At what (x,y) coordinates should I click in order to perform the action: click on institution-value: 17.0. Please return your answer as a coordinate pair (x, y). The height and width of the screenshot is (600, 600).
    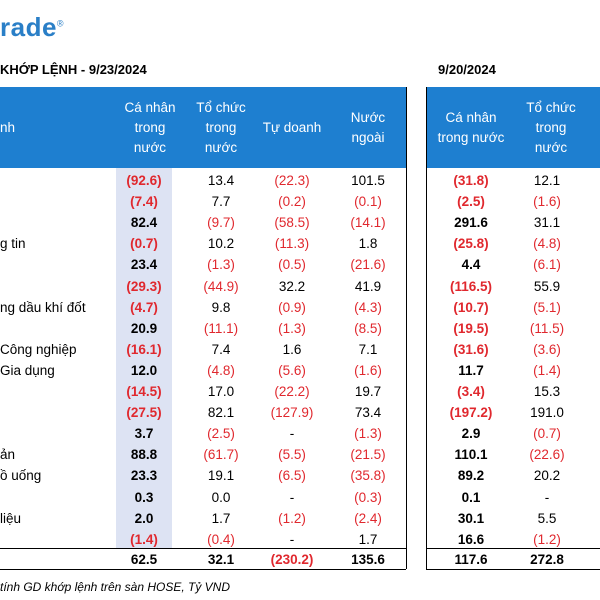
    Looking at the image, I should click on (221, 391).